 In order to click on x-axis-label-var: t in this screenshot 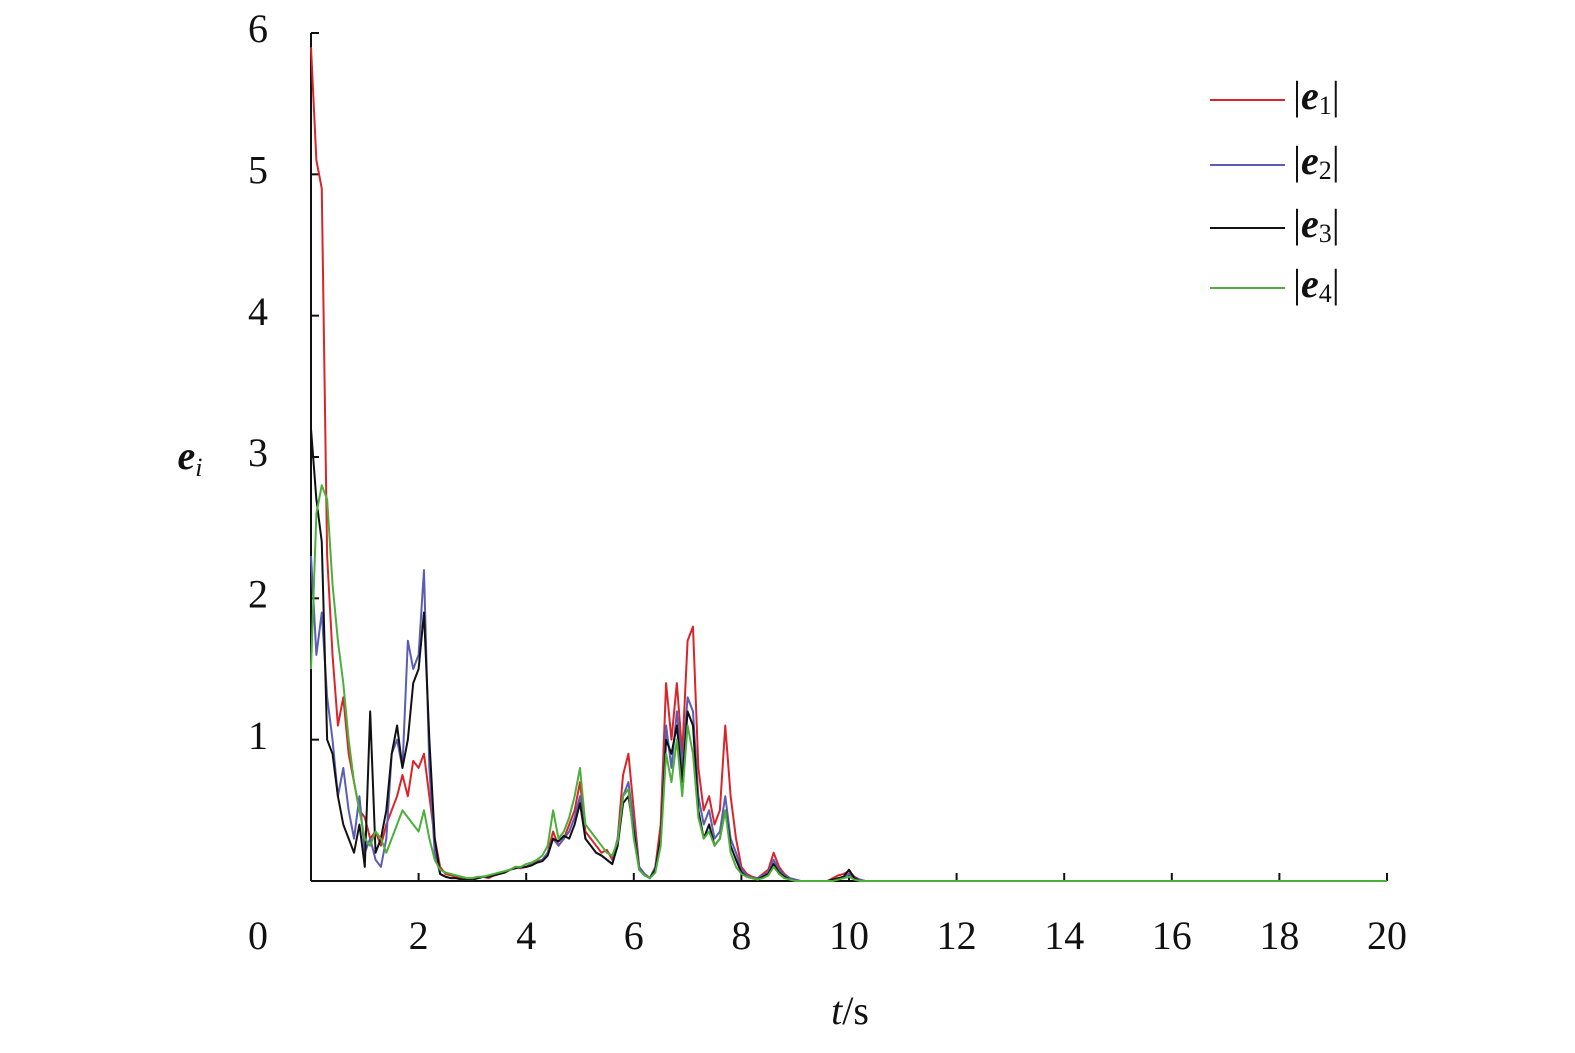, I will do `click(837, 1010)`.